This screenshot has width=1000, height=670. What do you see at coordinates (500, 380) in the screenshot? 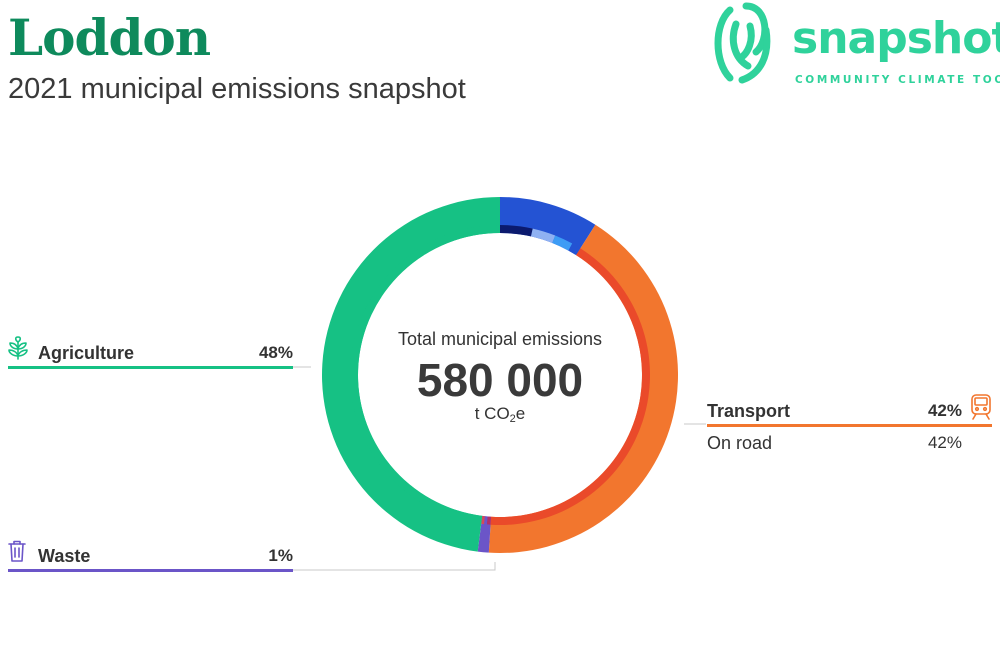
I see `total-emissions-value: 580 000` at bounding box center [500, 380].